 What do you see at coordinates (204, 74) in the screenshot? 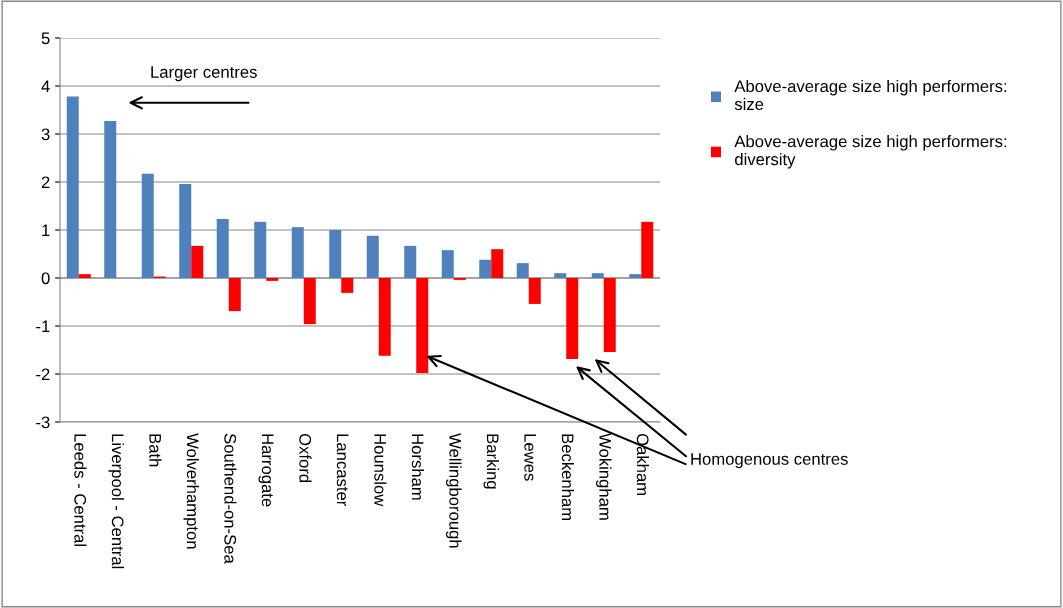
I see `annotation: Larger centres` at bounding box center [204, 74].